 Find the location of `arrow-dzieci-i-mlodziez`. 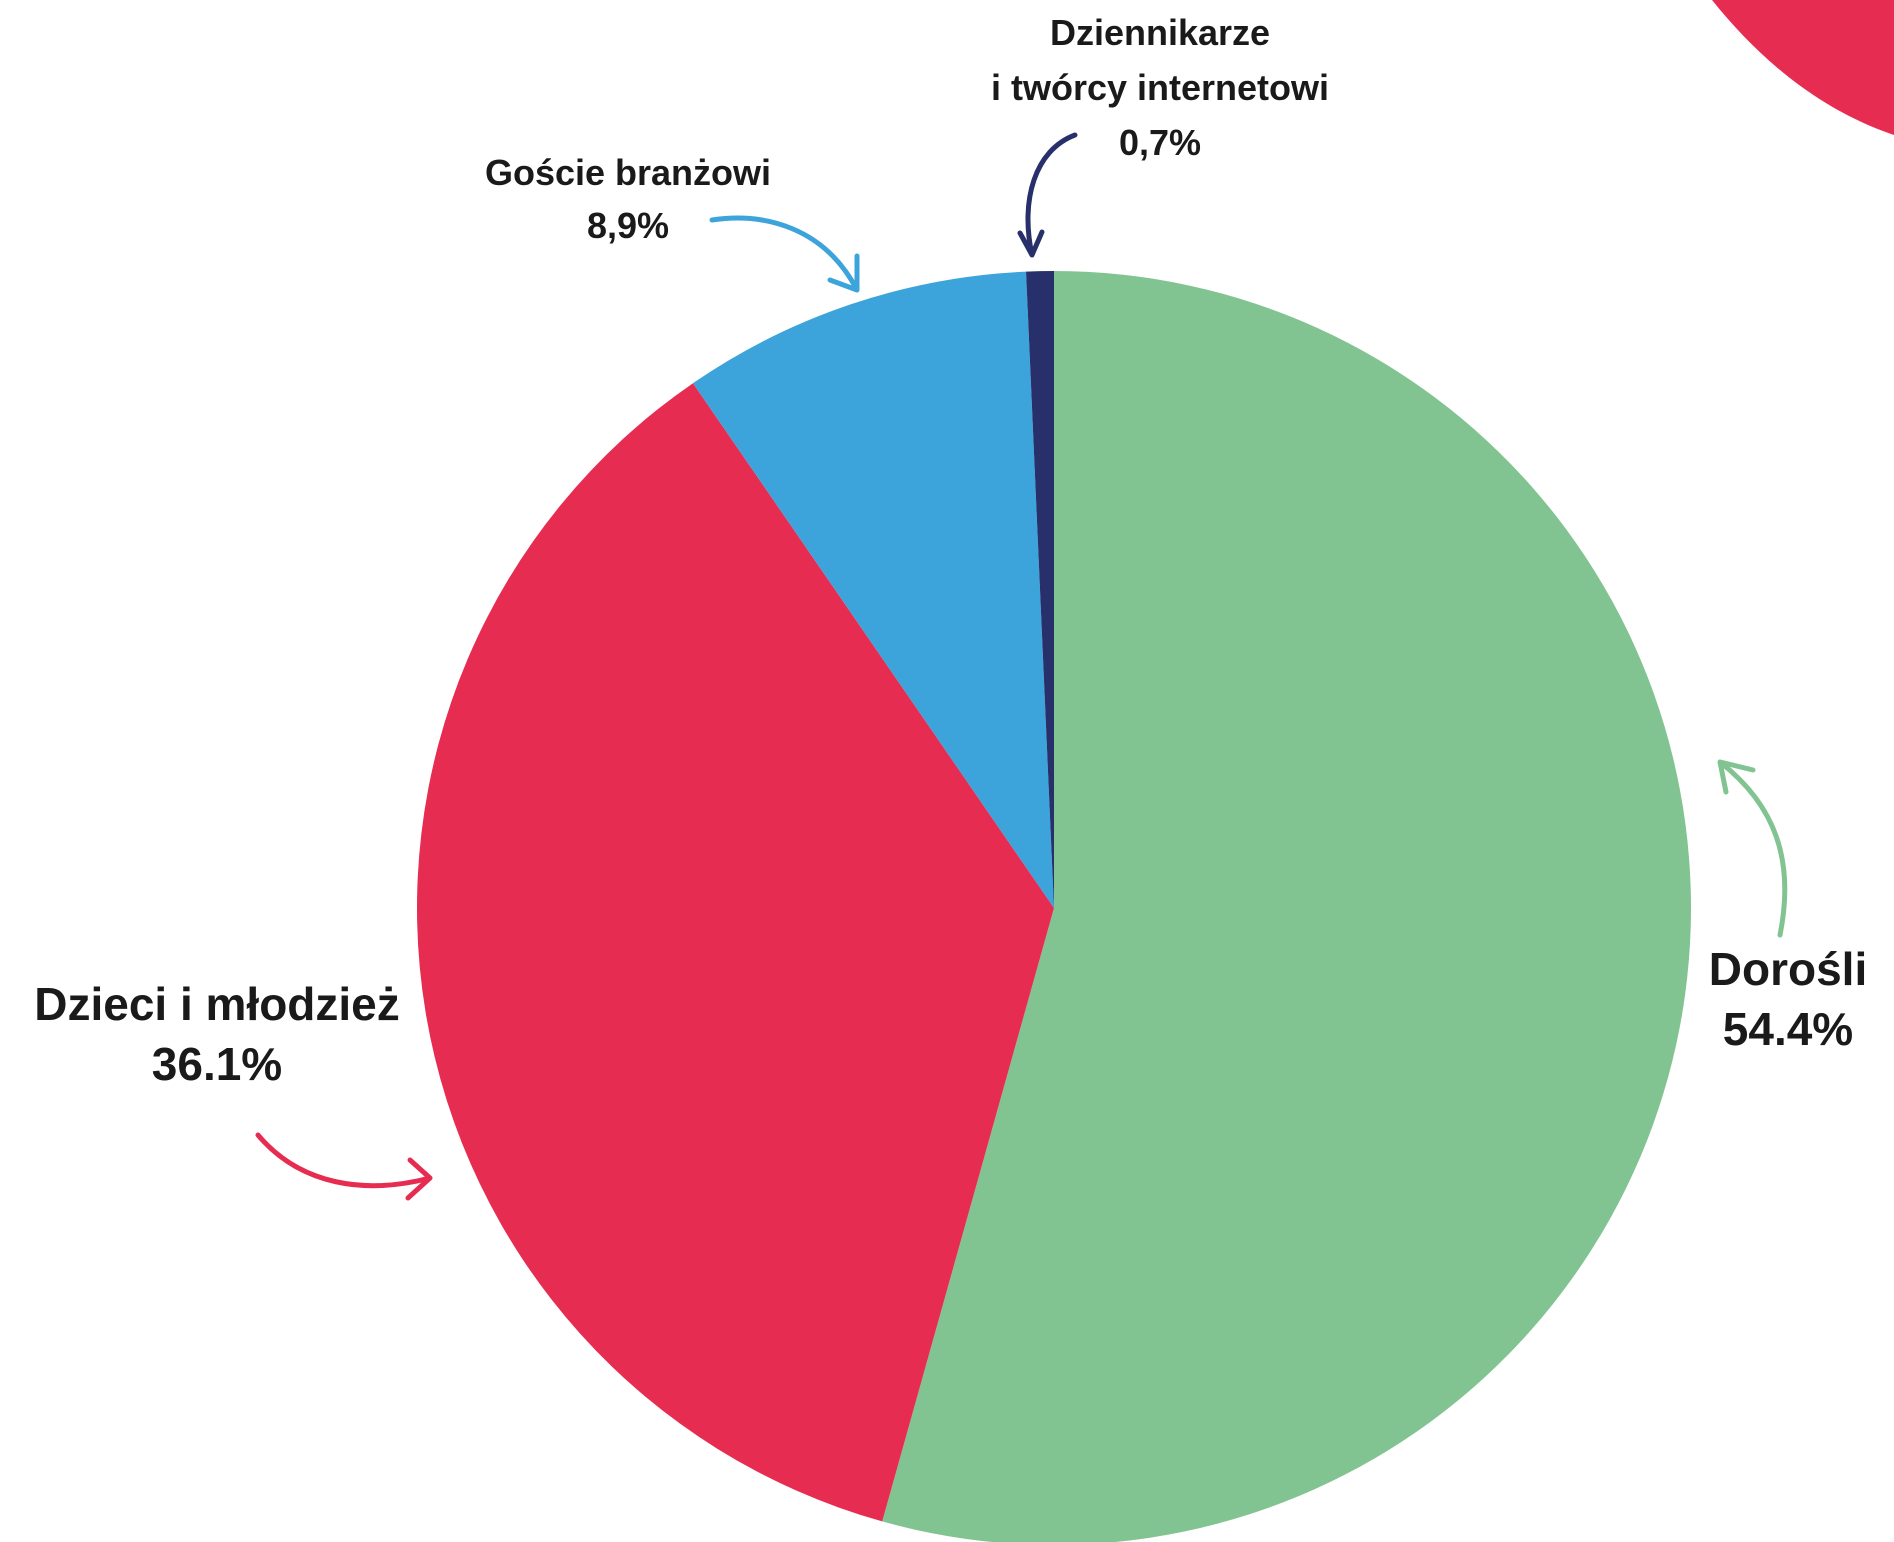

arrow-dzieci-i-mlodziez is located at coordinates (344, 1166).